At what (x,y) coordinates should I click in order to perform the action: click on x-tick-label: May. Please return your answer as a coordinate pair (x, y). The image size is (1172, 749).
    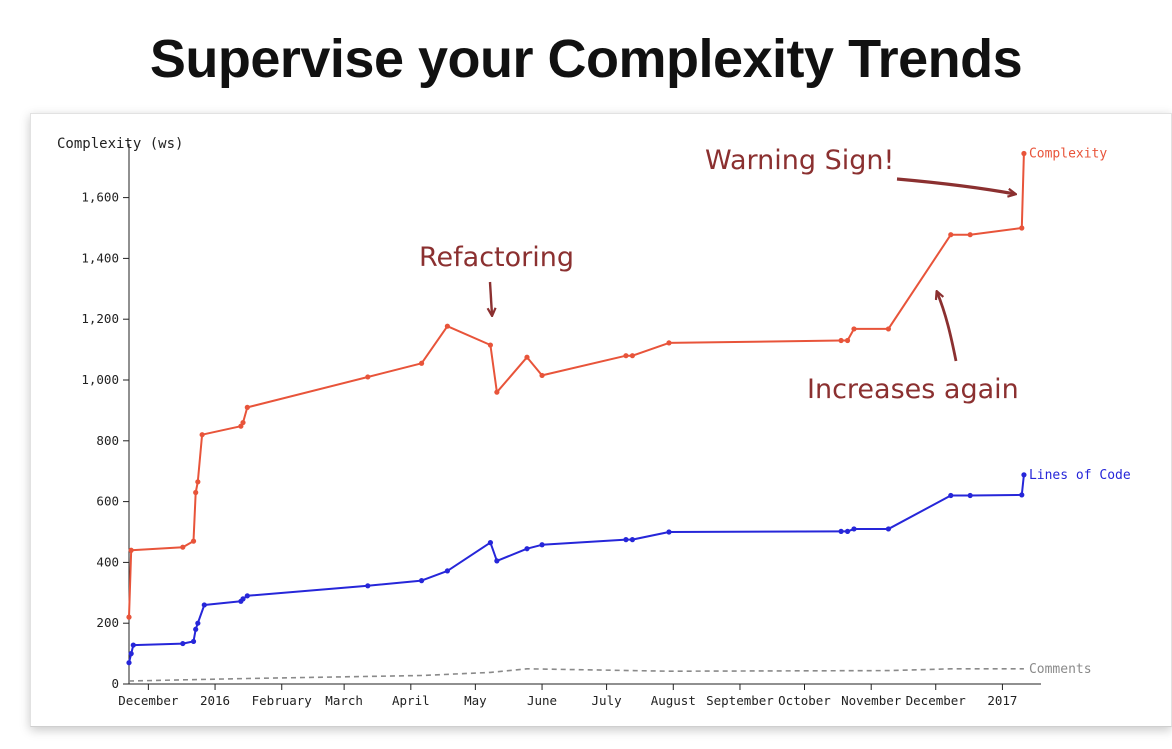
    Looking at the image, I should click on (475, 700).